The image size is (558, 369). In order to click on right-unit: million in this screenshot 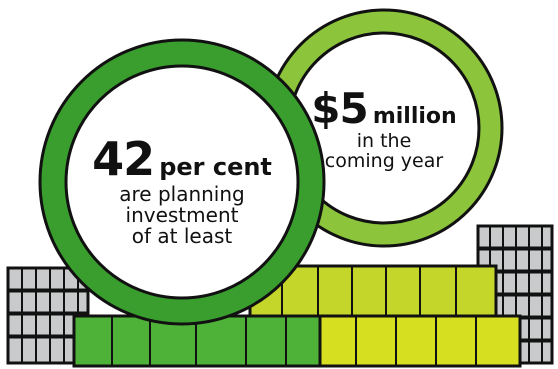, I will do `click(414, 116)`.